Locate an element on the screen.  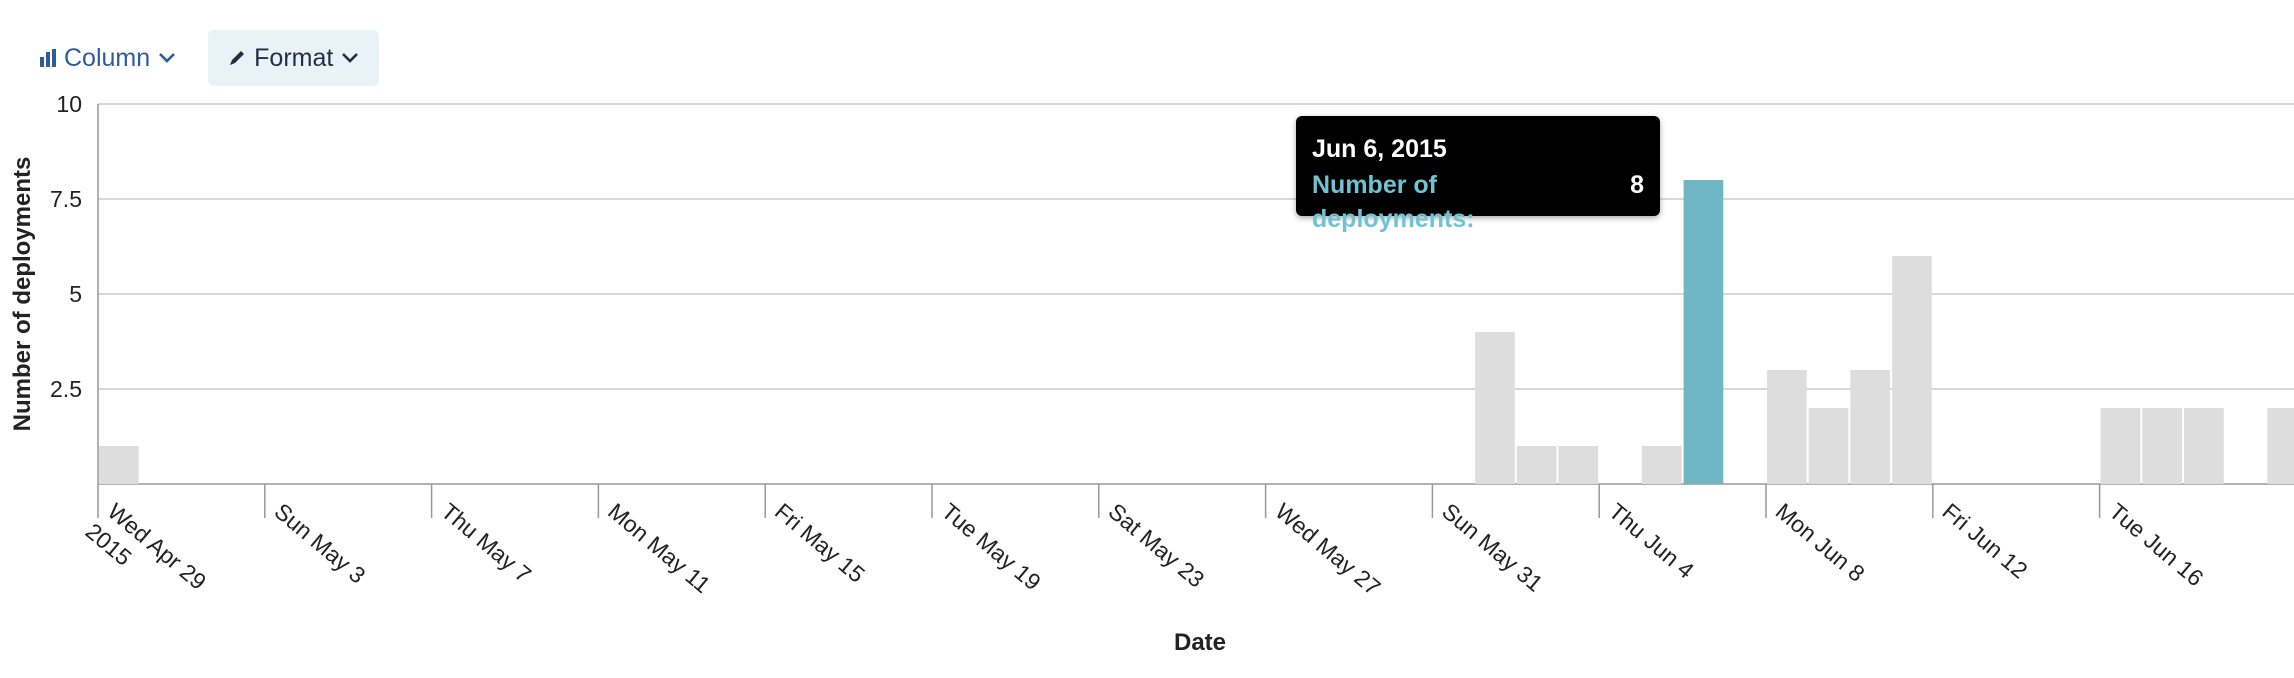
x-tick-label: Sun May 3 is located at coordinates (320, 543).